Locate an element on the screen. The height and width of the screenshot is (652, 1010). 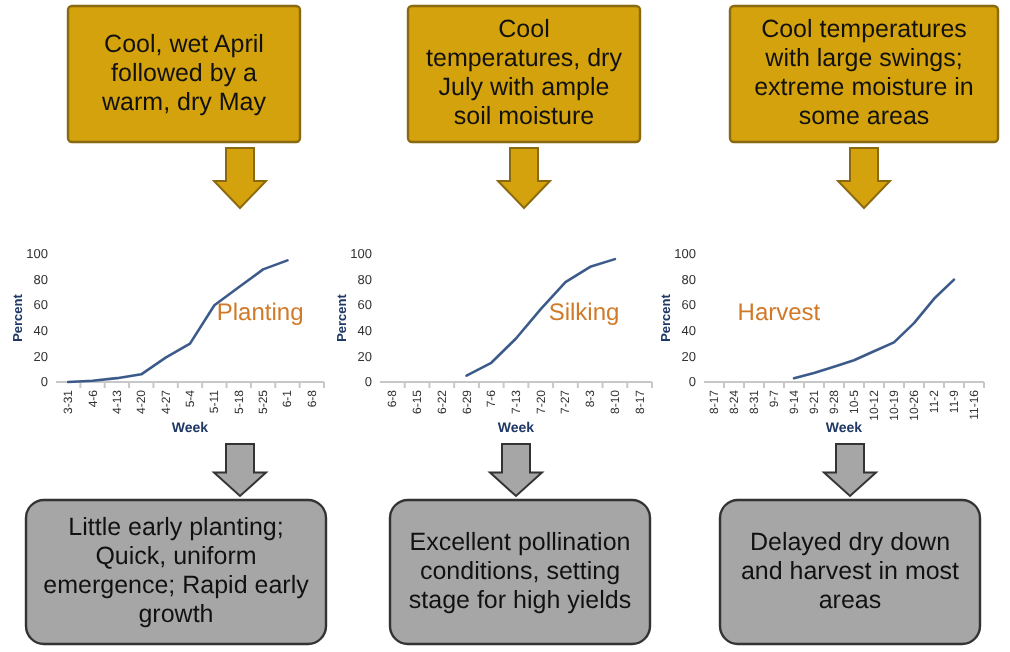
text: Cool temperatures, dry July with ample soil moisture is located at coordinates (525, 73).